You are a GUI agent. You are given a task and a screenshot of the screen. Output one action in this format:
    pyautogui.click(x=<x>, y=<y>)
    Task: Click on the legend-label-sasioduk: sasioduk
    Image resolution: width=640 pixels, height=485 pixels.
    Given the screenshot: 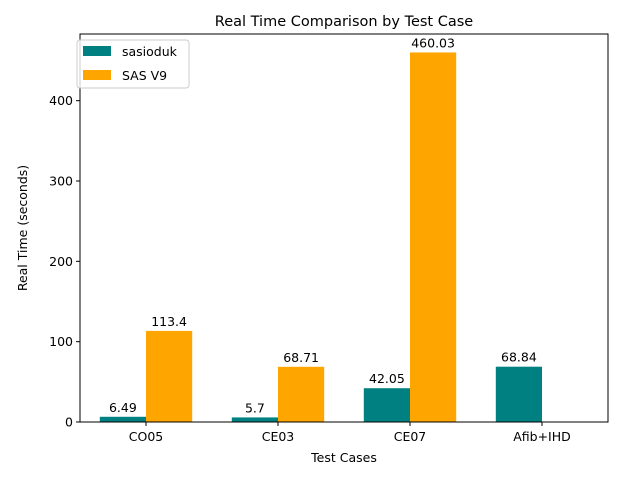 What is the action you would take?
    pyautogui.click(x=150, y=51)
    